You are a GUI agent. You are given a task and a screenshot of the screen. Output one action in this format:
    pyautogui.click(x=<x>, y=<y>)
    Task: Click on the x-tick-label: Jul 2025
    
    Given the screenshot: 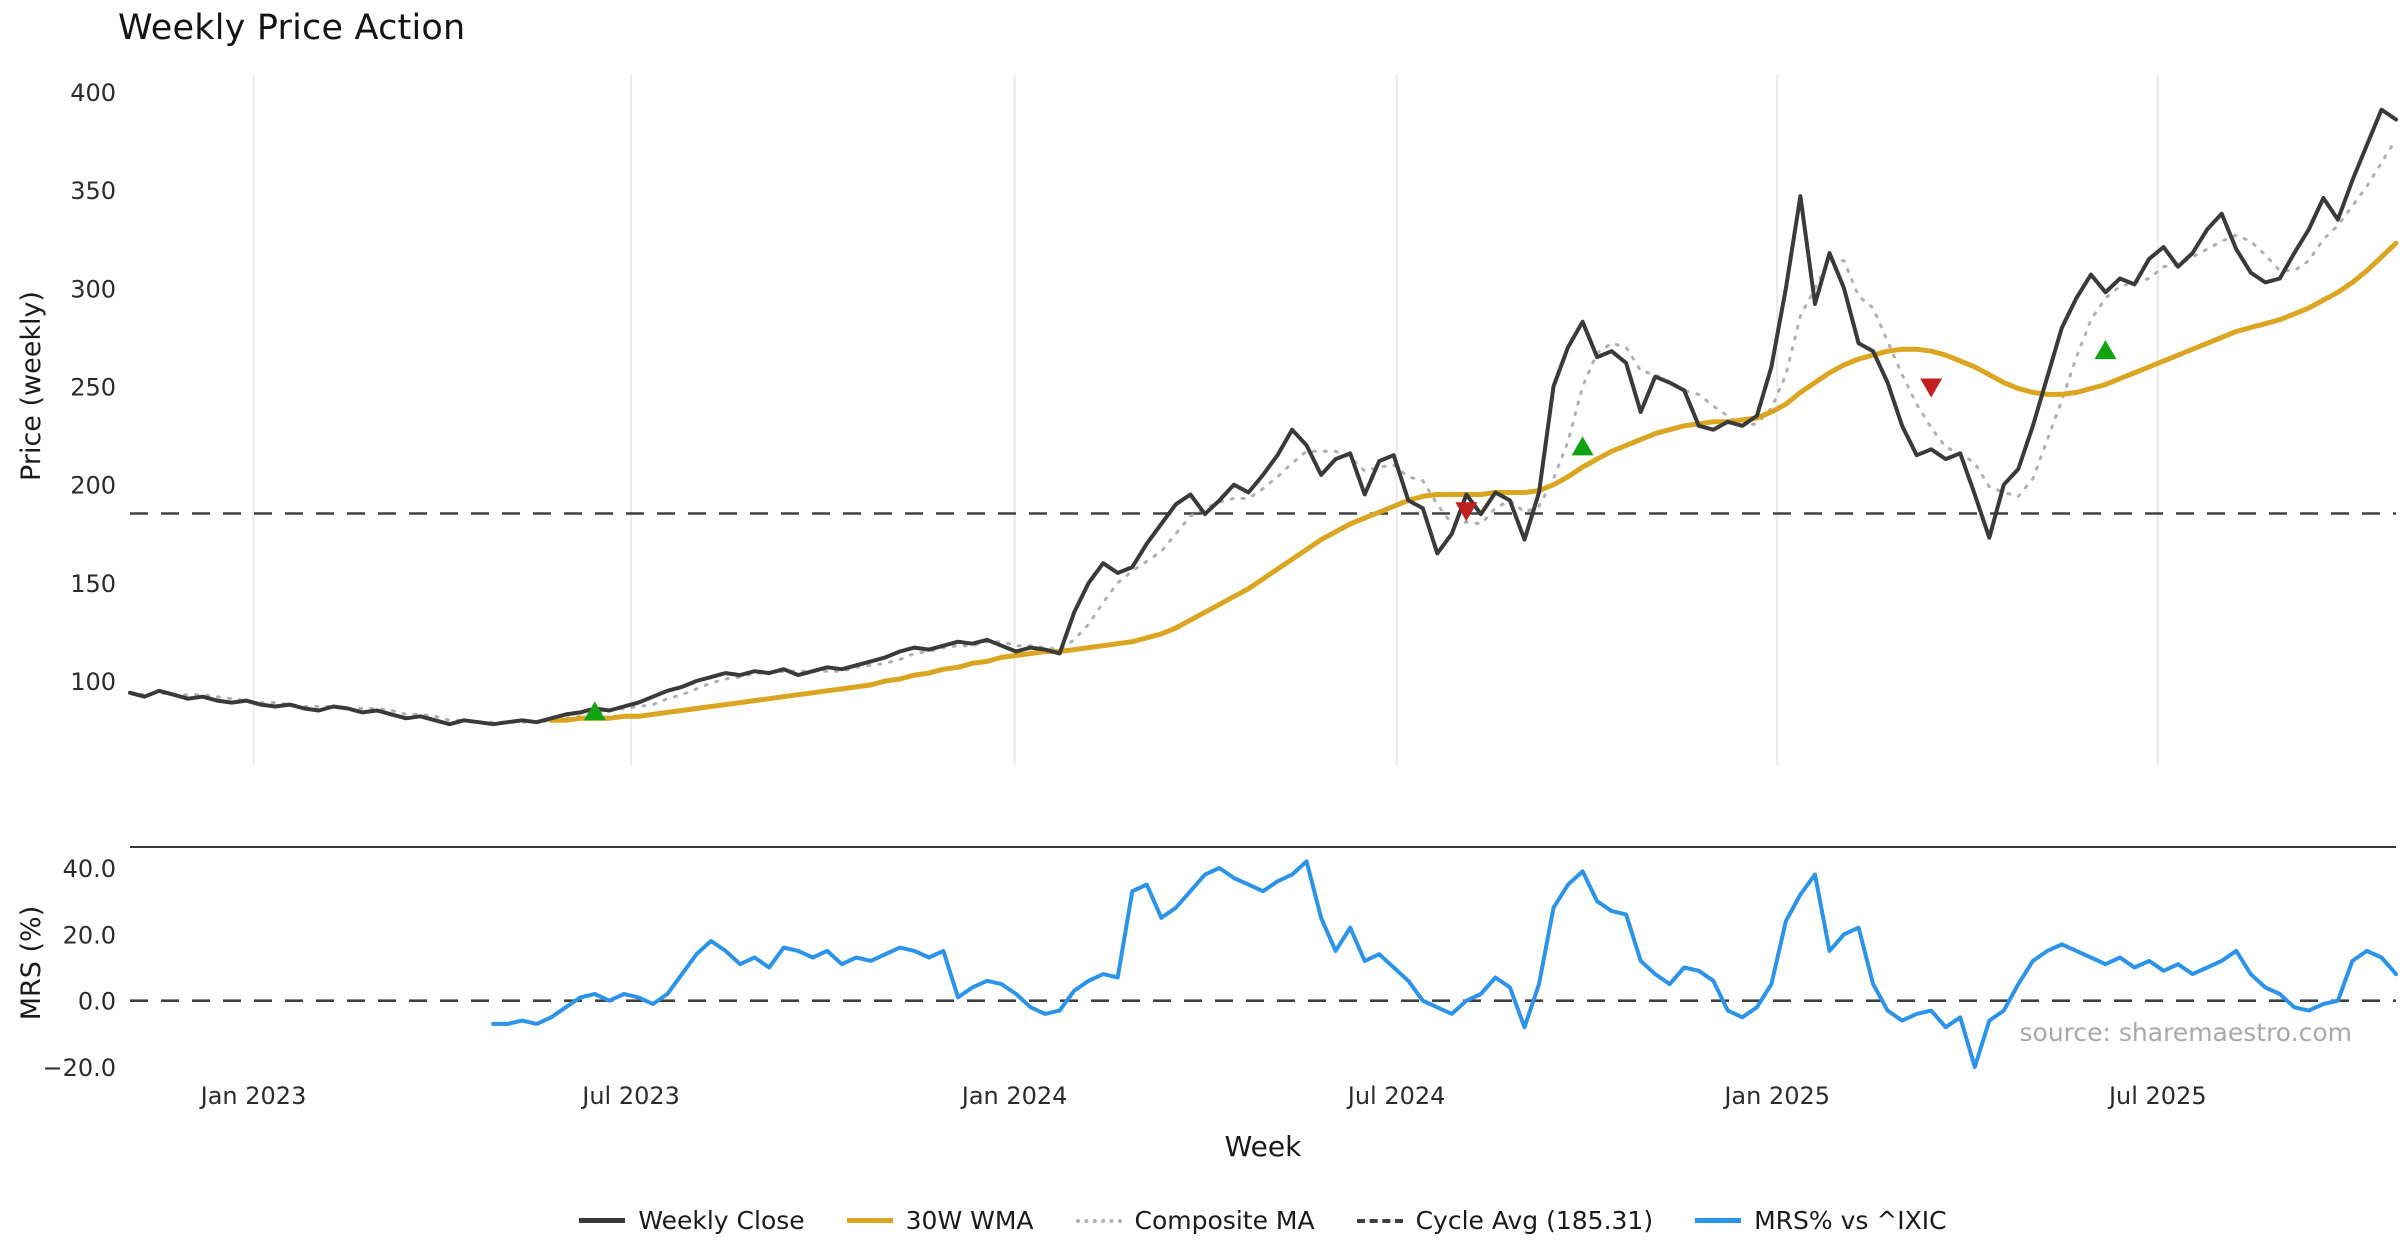 What is the action you would take?
    pyautogui.click(x=2157, y=1096)
    